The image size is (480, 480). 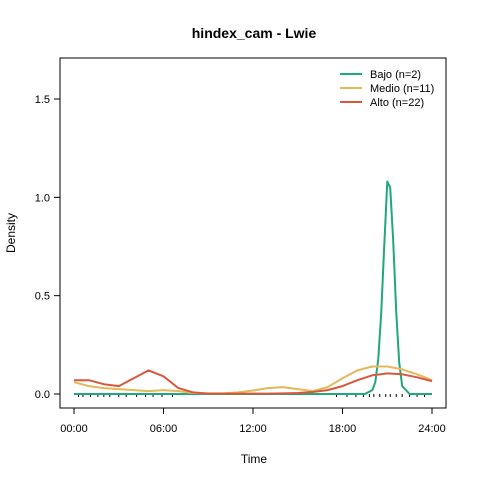 I want to click on y-axis: 0.0 0.5 1.0 1.5, so click(x=47, y=247).